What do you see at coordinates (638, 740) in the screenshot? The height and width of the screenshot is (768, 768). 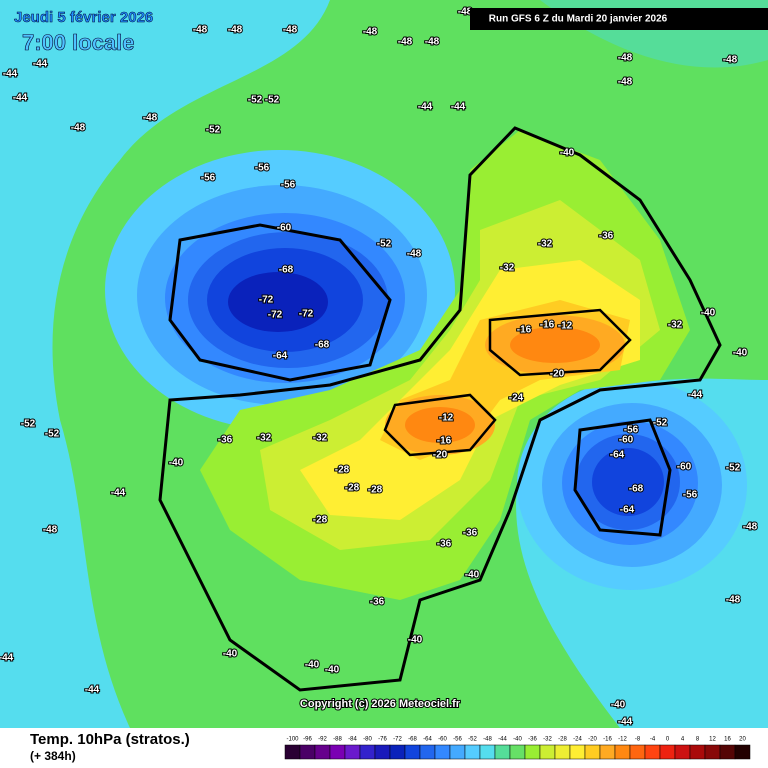 I see `scale-tick-label: -8` at bounding box center [638, 740].